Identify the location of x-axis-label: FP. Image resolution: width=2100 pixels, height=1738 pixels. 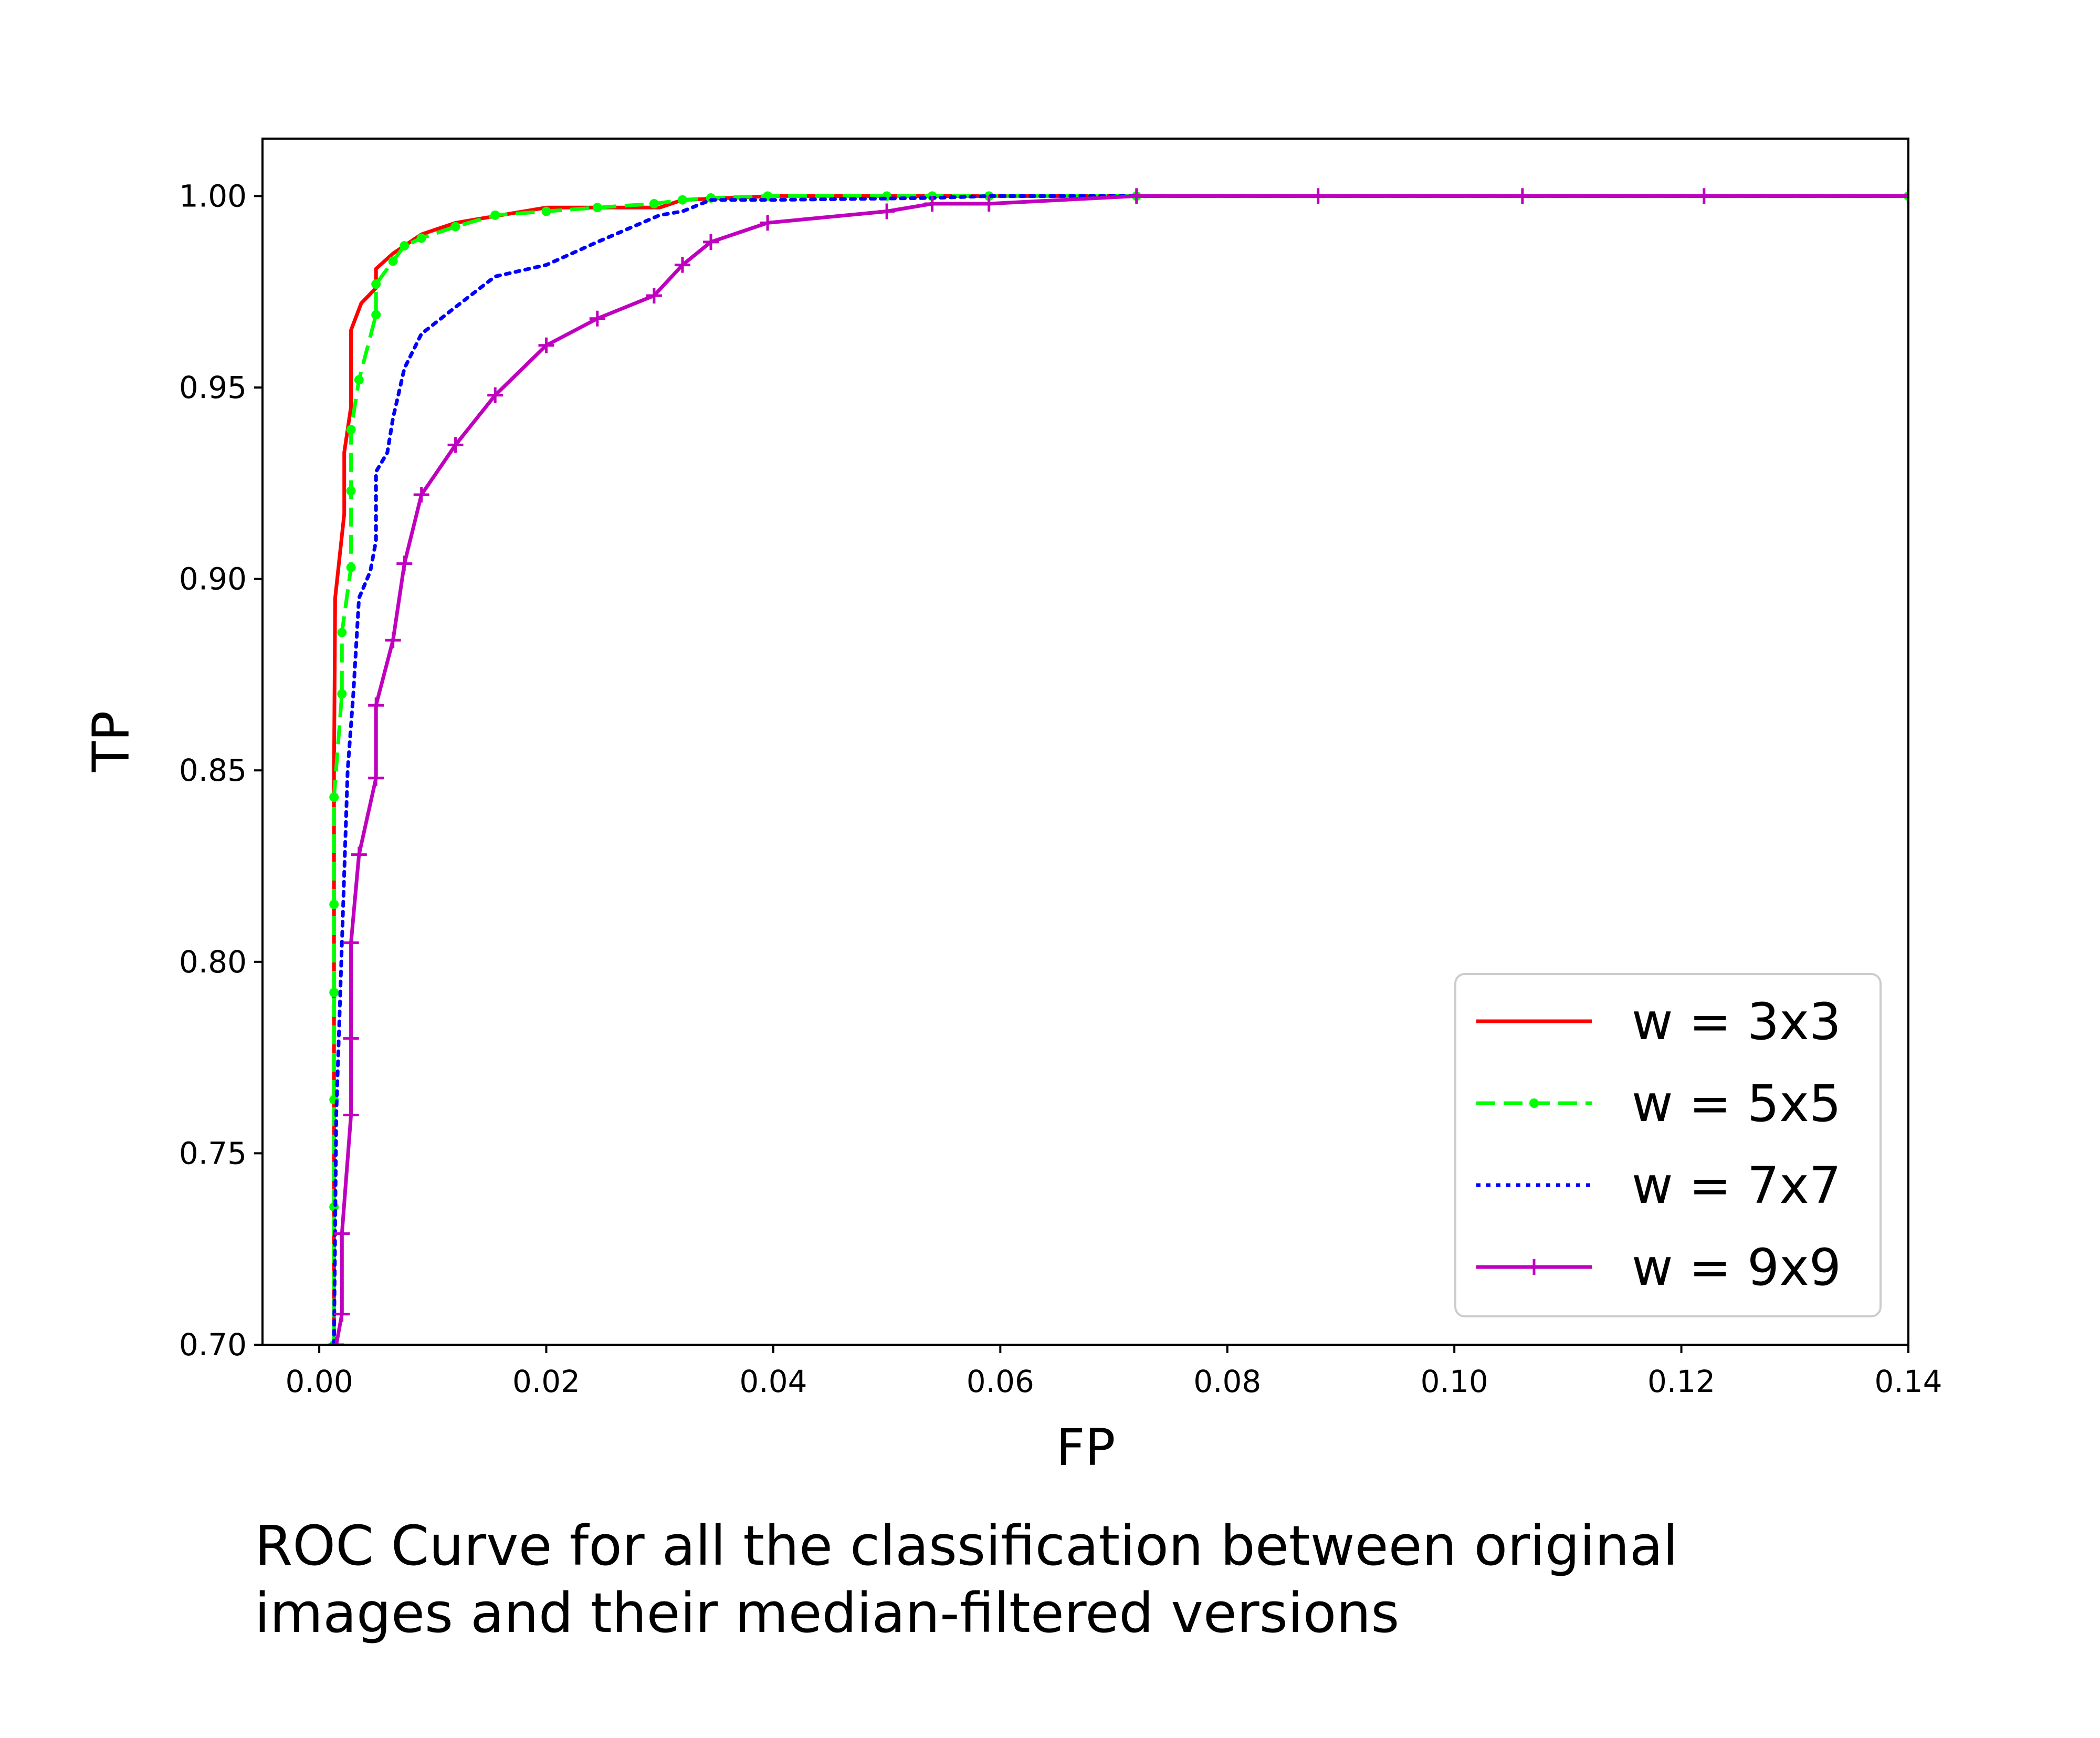
(1085, 1448).